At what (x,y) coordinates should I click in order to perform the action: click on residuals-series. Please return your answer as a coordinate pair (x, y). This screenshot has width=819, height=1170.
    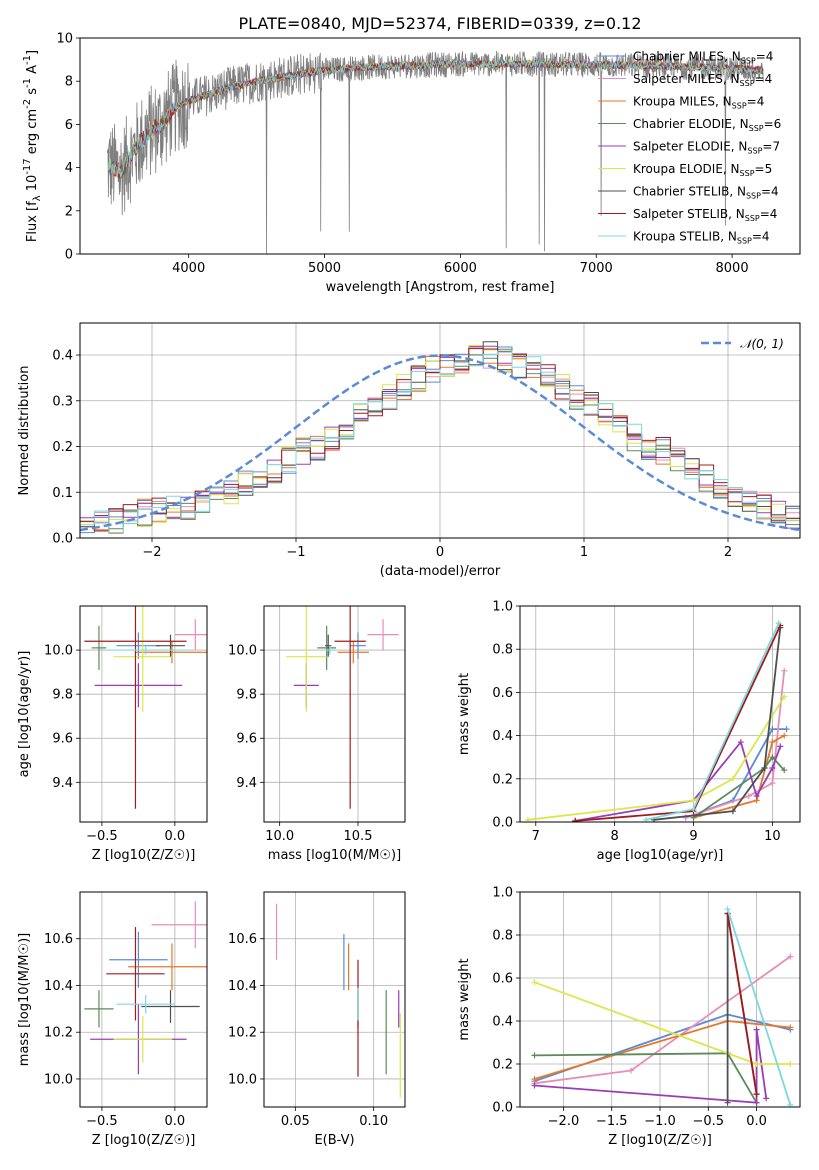
    Looking at the image, I should click on (440, 437).